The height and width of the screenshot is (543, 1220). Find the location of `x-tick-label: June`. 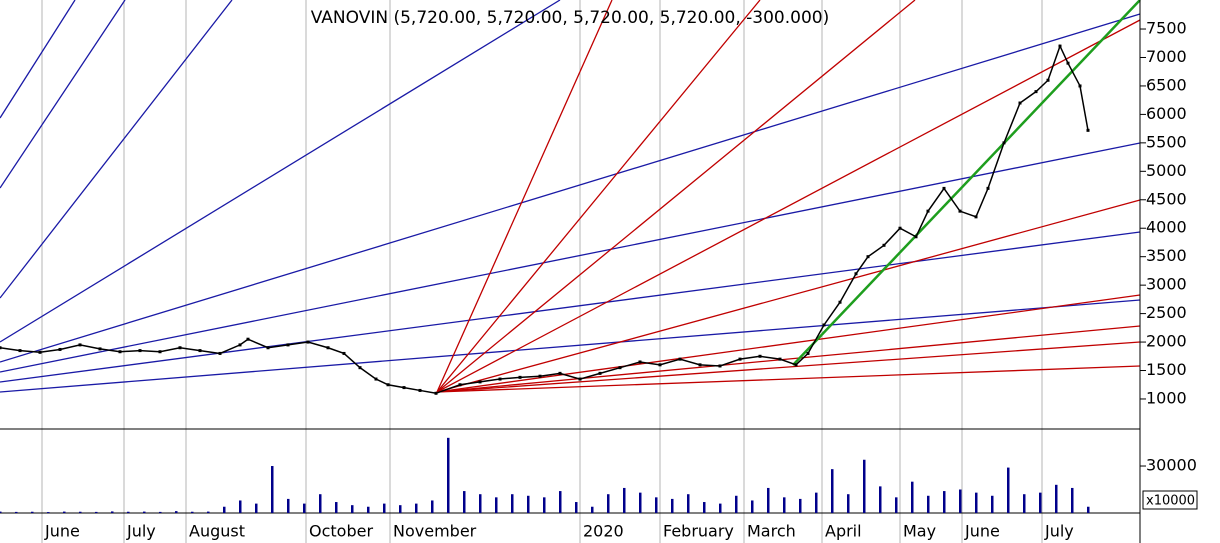

x-tick-label: June is located at coordinates (62, 531).